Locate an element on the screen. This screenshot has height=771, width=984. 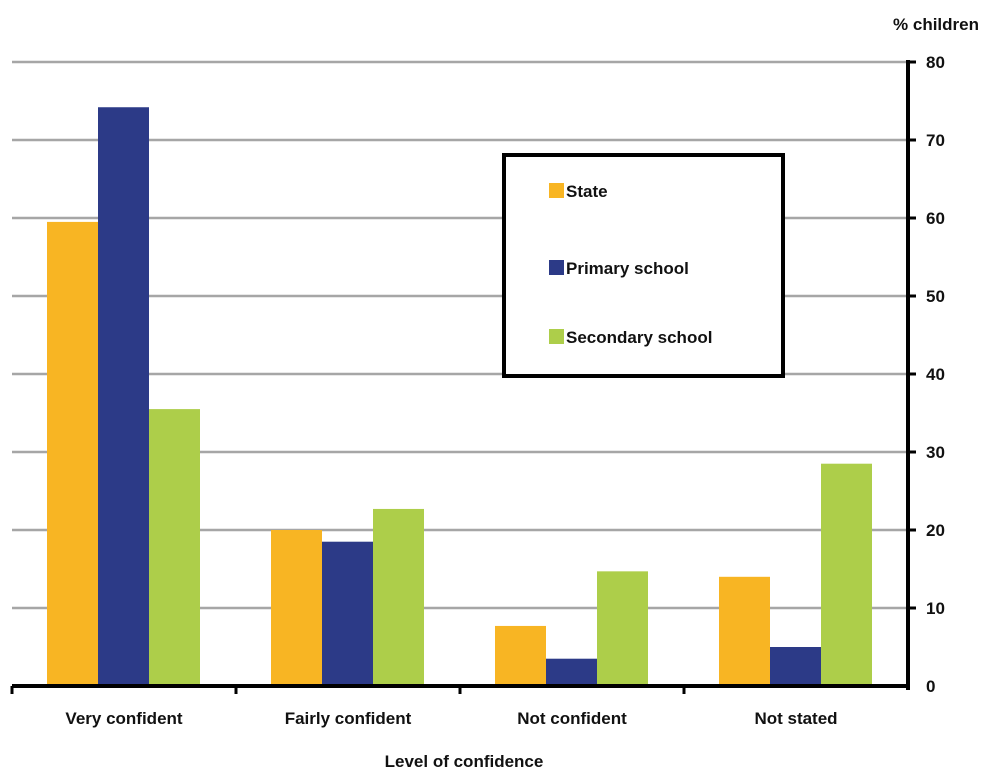
y-tick-label: 0 is located at coordinates (930, 686).